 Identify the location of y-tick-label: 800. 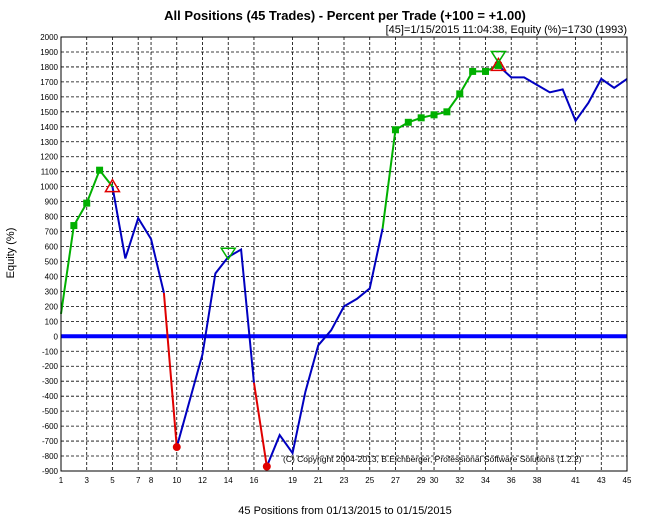
(52, 217).